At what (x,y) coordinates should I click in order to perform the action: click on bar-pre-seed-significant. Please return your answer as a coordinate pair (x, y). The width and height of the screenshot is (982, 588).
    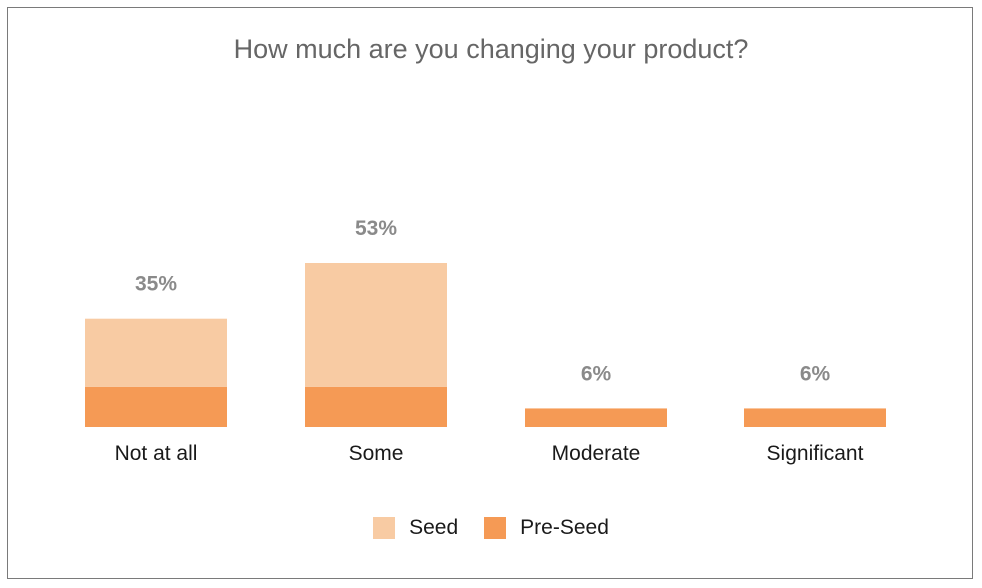
    Looking at the image, I should click on (815, 417).